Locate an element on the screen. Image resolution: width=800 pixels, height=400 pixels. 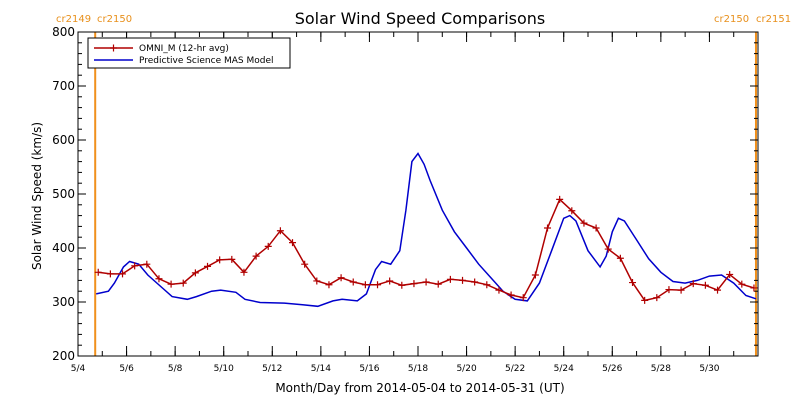
x-tick-label: 5/8 is located at coordinates (175, 369).